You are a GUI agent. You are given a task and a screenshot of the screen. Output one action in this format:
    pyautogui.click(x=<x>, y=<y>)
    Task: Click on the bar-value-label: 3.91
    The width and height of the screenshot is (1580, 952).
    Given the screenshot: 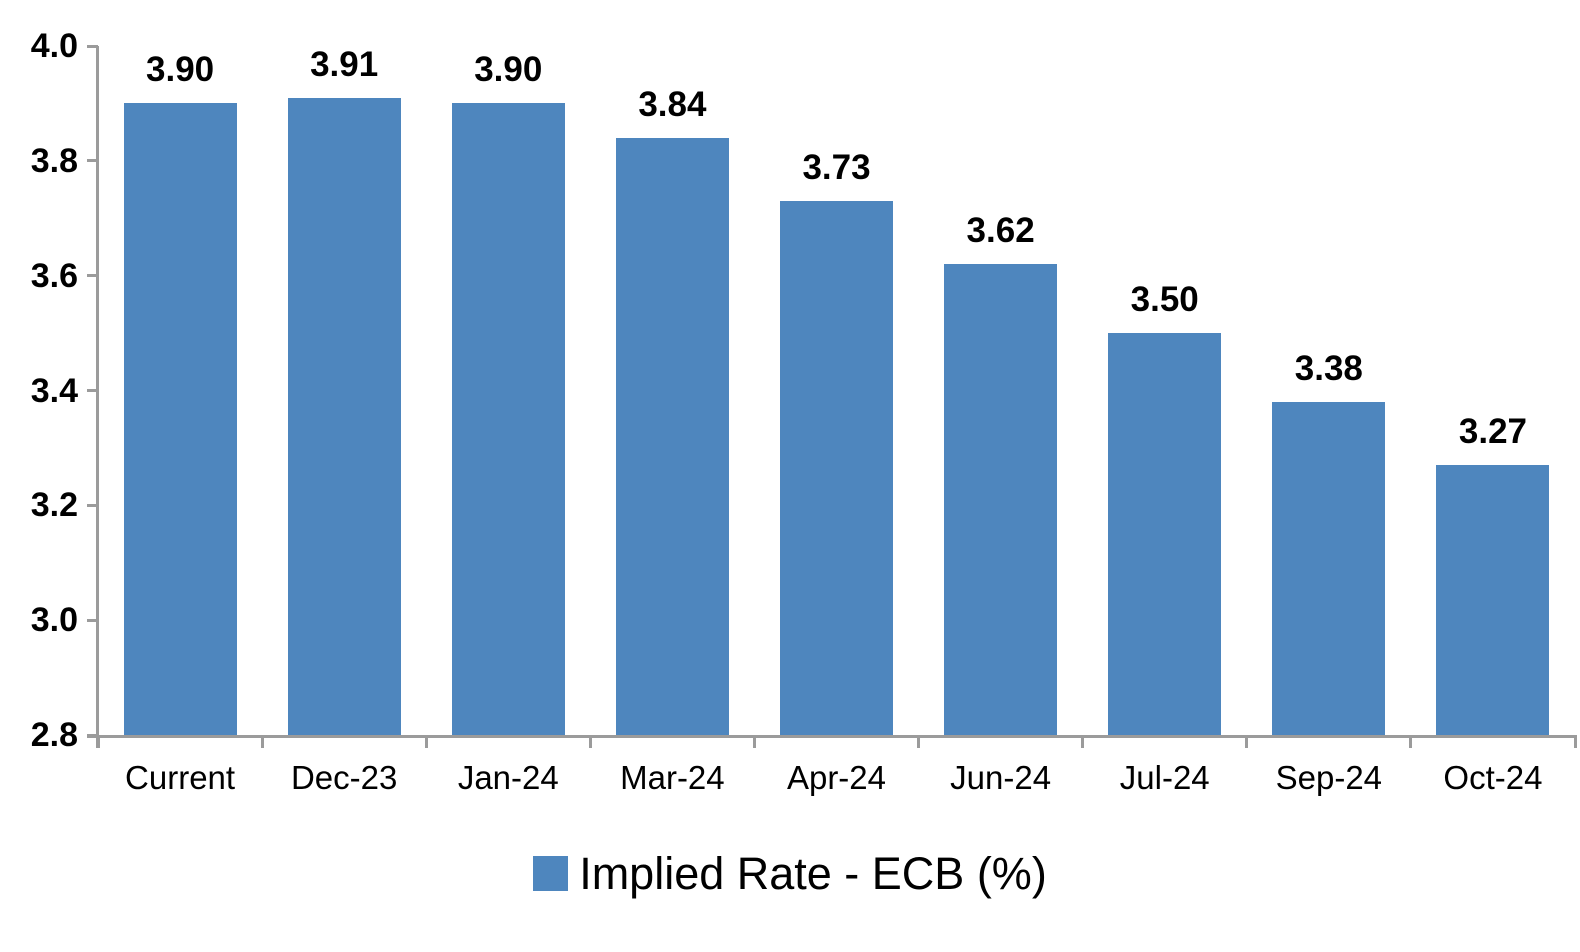 What is the action you would take?
    pyautogui.click(x=344, y=64)
    